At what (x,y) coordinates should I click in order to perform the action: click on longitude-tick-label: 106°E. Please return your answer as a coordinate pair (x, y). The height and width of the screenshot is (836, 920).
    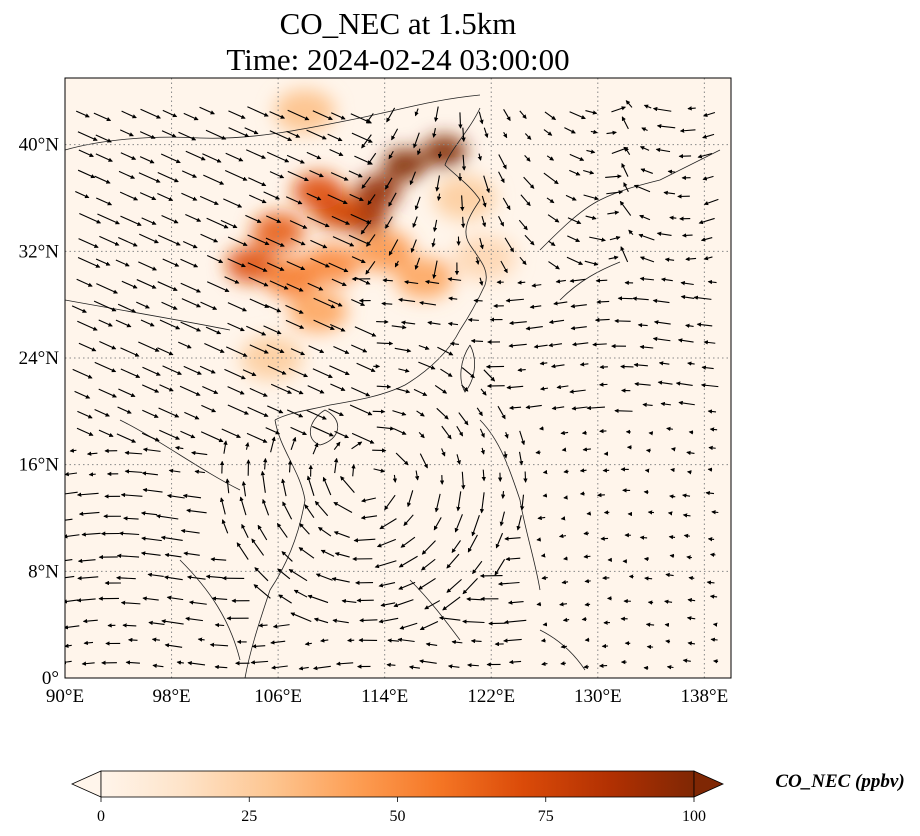
    Looking at the image, I should click on (278, 696).